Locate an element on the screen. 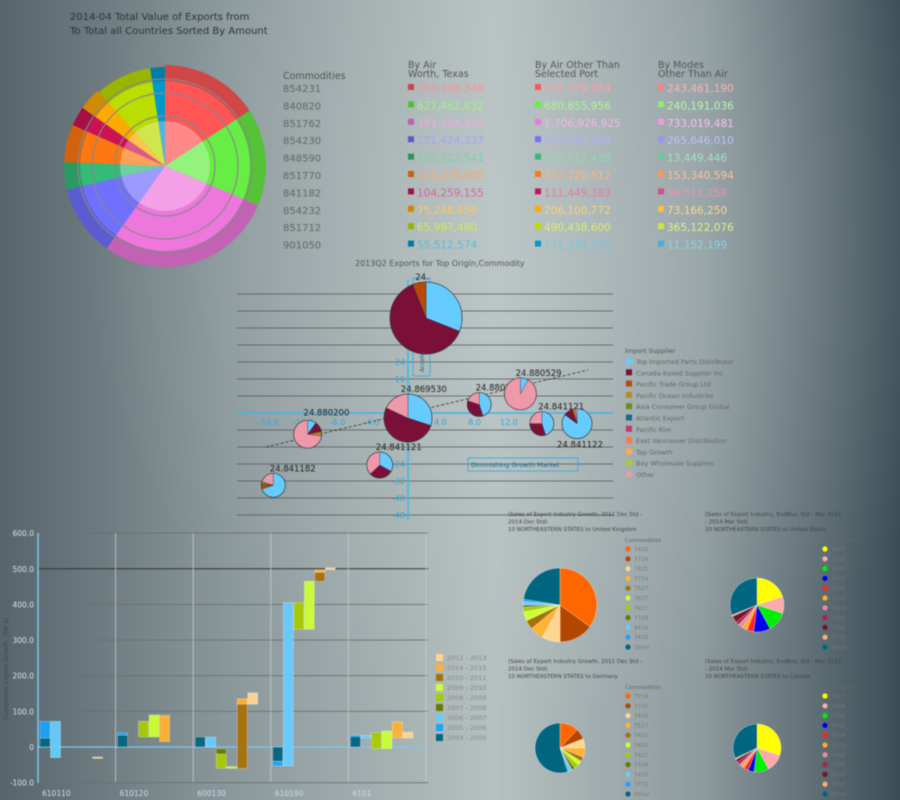  value-cell: 73,166,250 is located at coordinates (697, 211).